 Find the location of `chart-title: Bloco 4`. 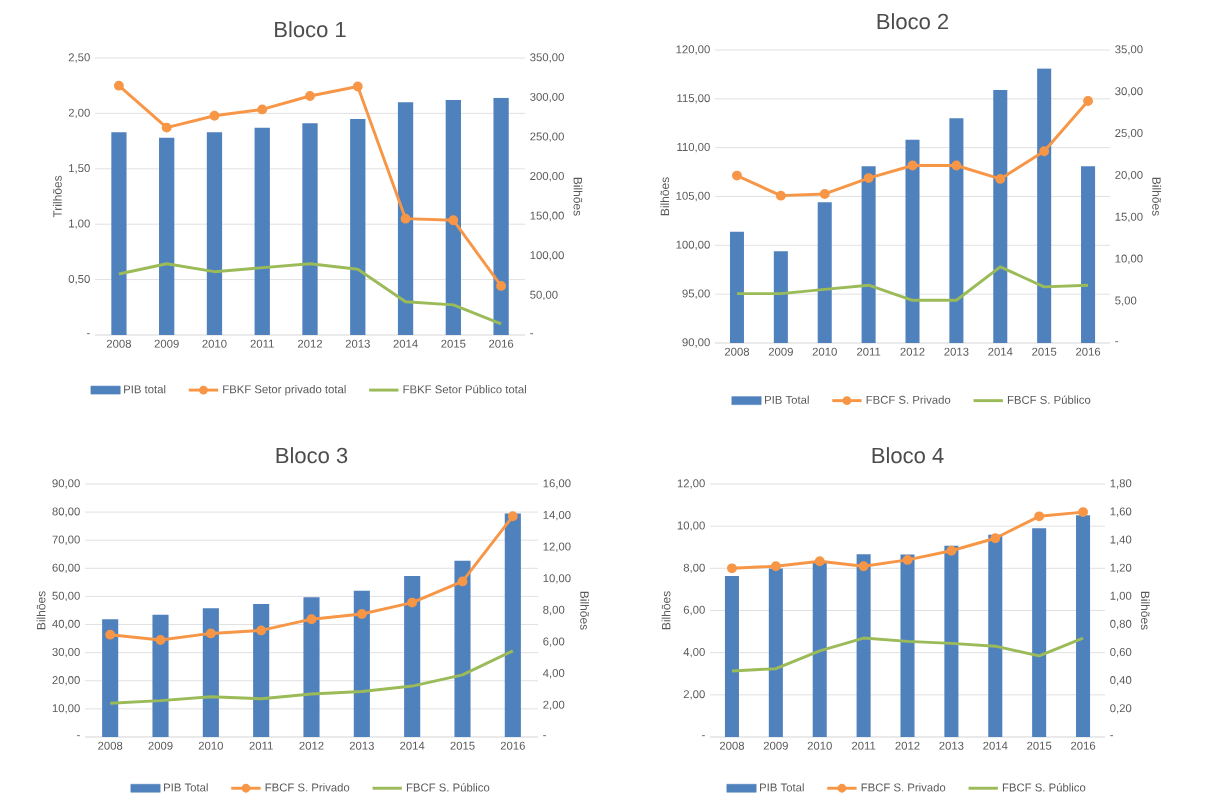

chart-title: Bloco 4 is located at coordinates (908, 455).